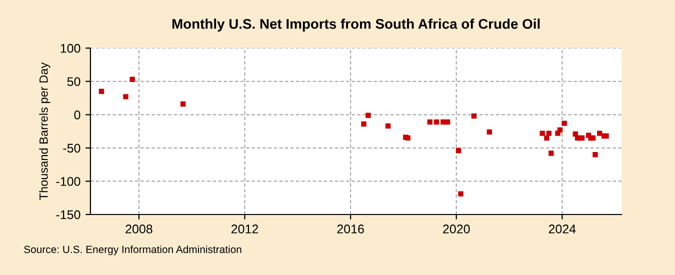  Describe the element at coordinates (356, 25) in the screenshot. I see `chart-title: Monthly U.S. Net Imports from South Africa of Crude Oil` at that location.